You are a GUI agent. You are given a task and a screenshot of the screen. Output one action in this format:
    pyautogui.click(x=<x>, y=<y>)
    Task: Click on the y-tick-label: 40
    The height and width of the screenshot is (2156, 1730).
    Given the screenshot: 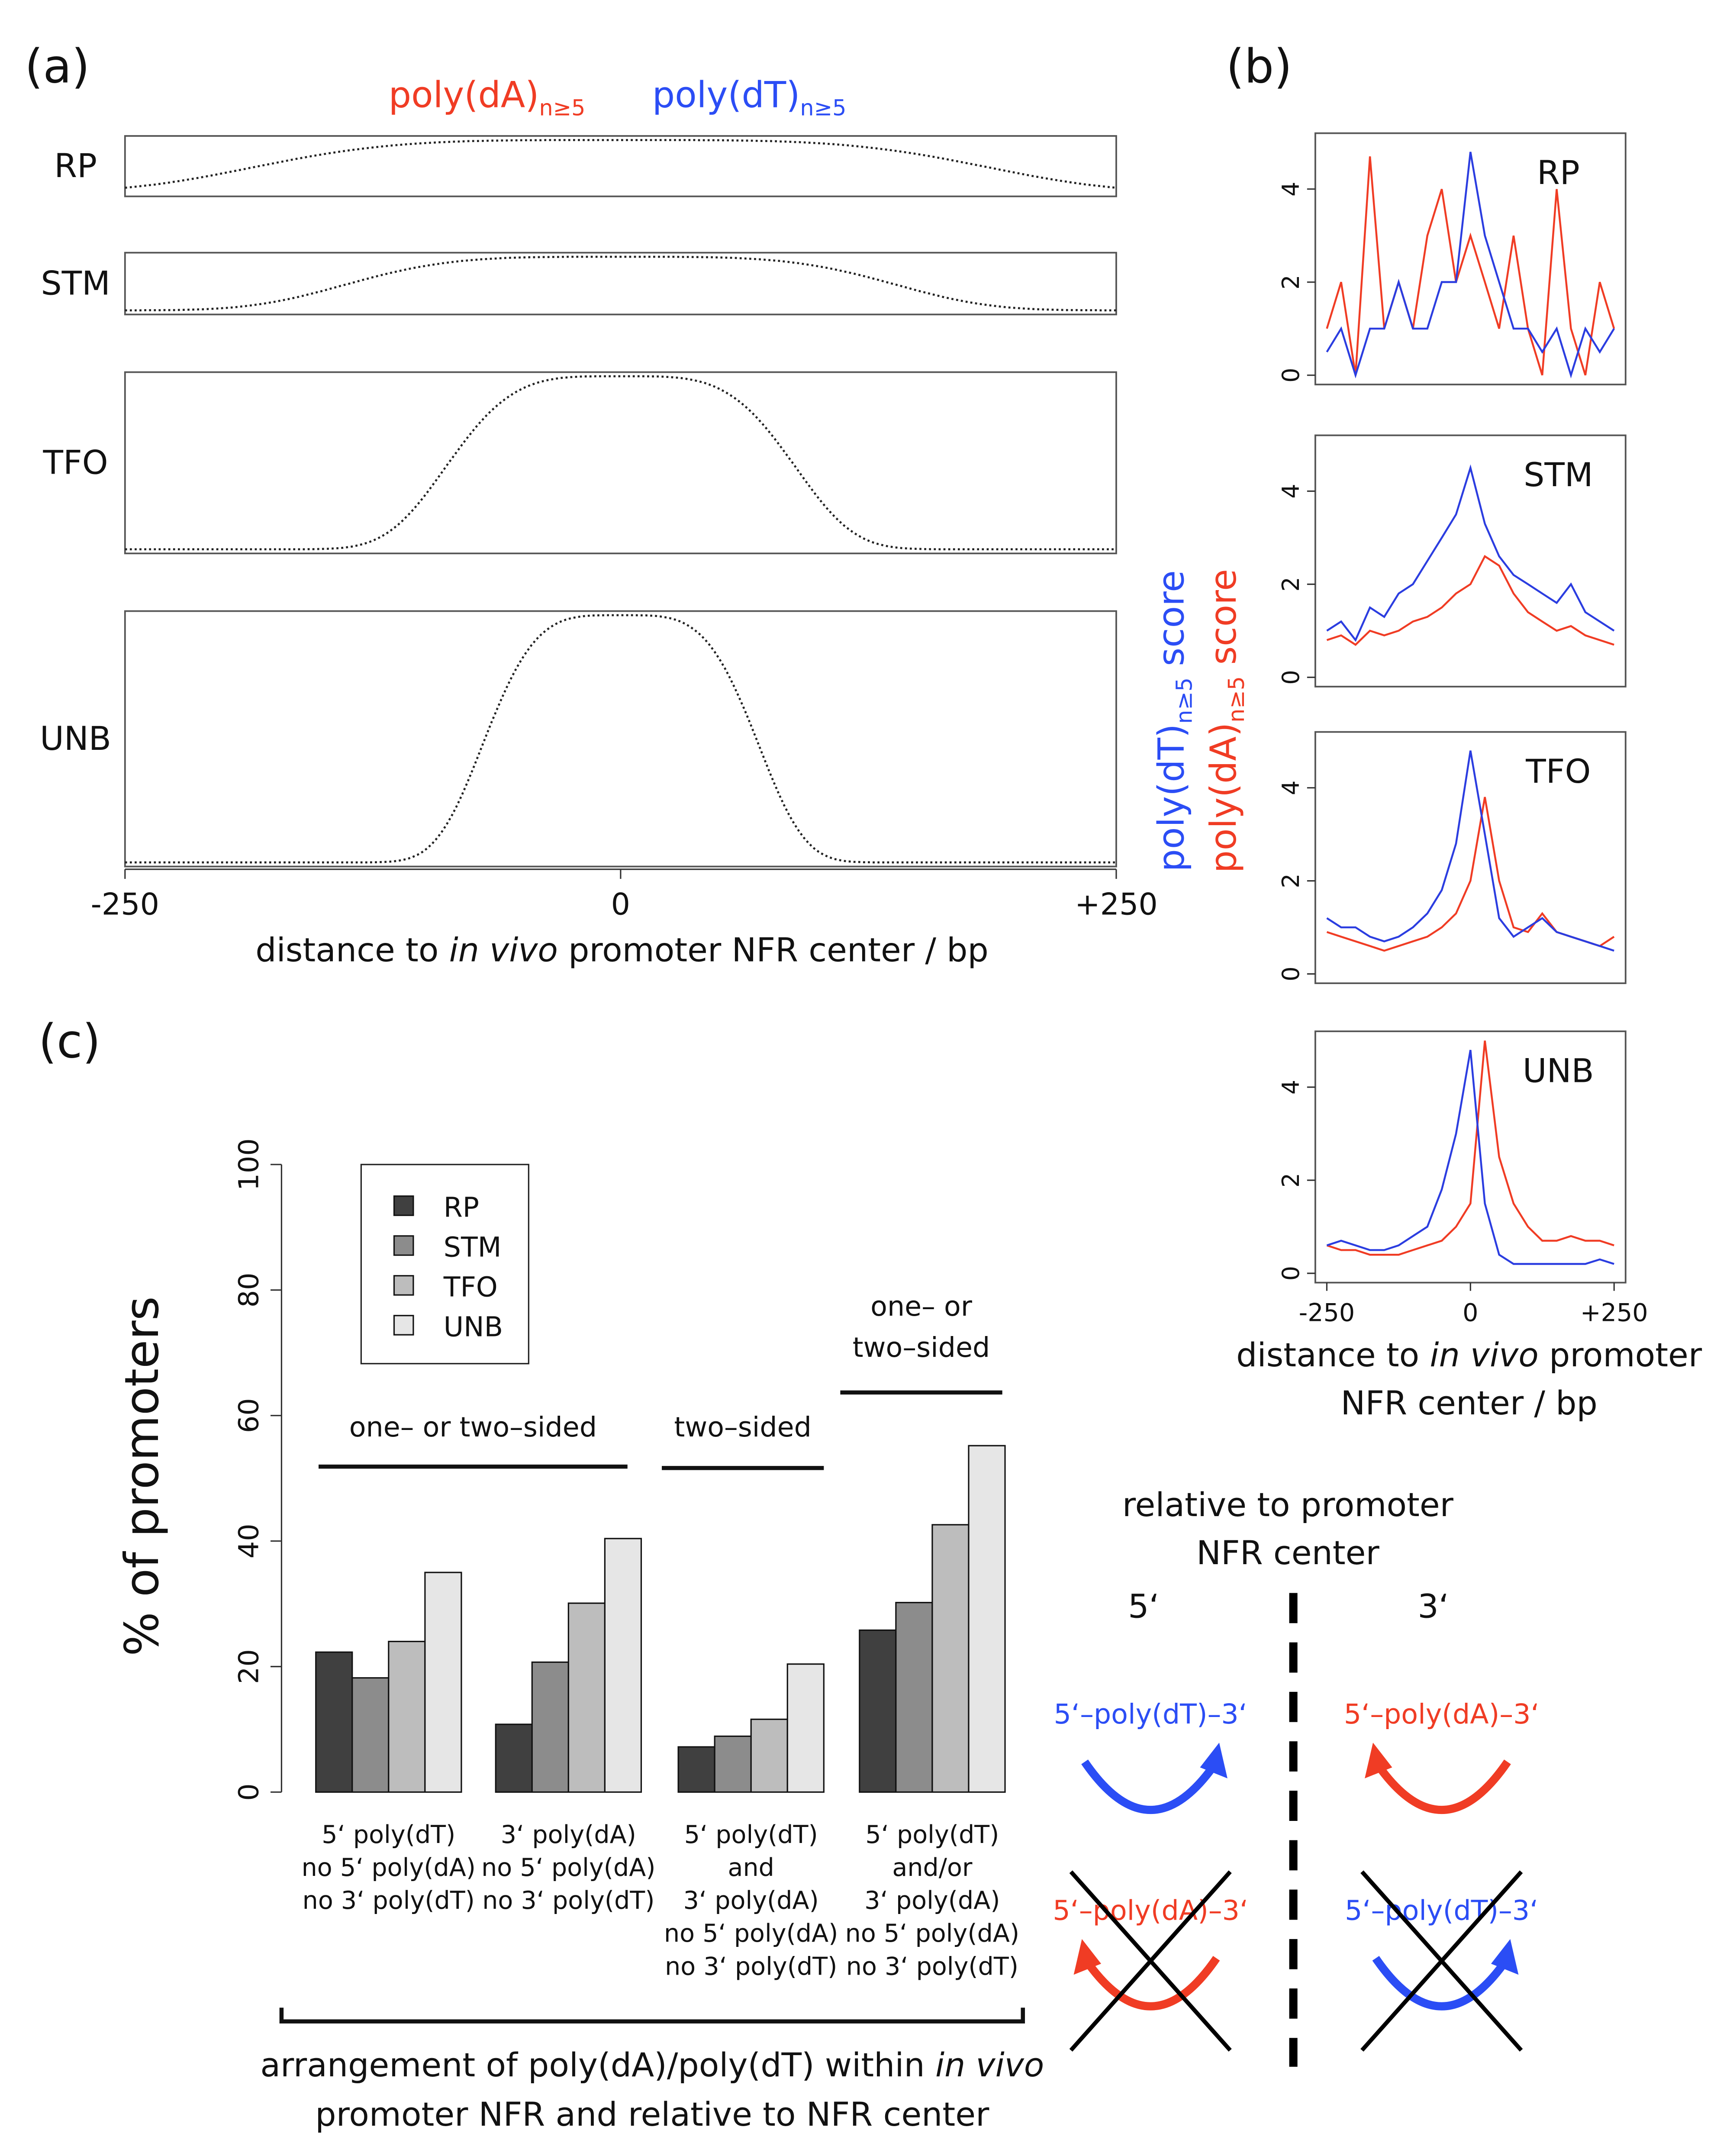 What is the action you would take?
    pyautogui.click(x=248, y=1541)
    